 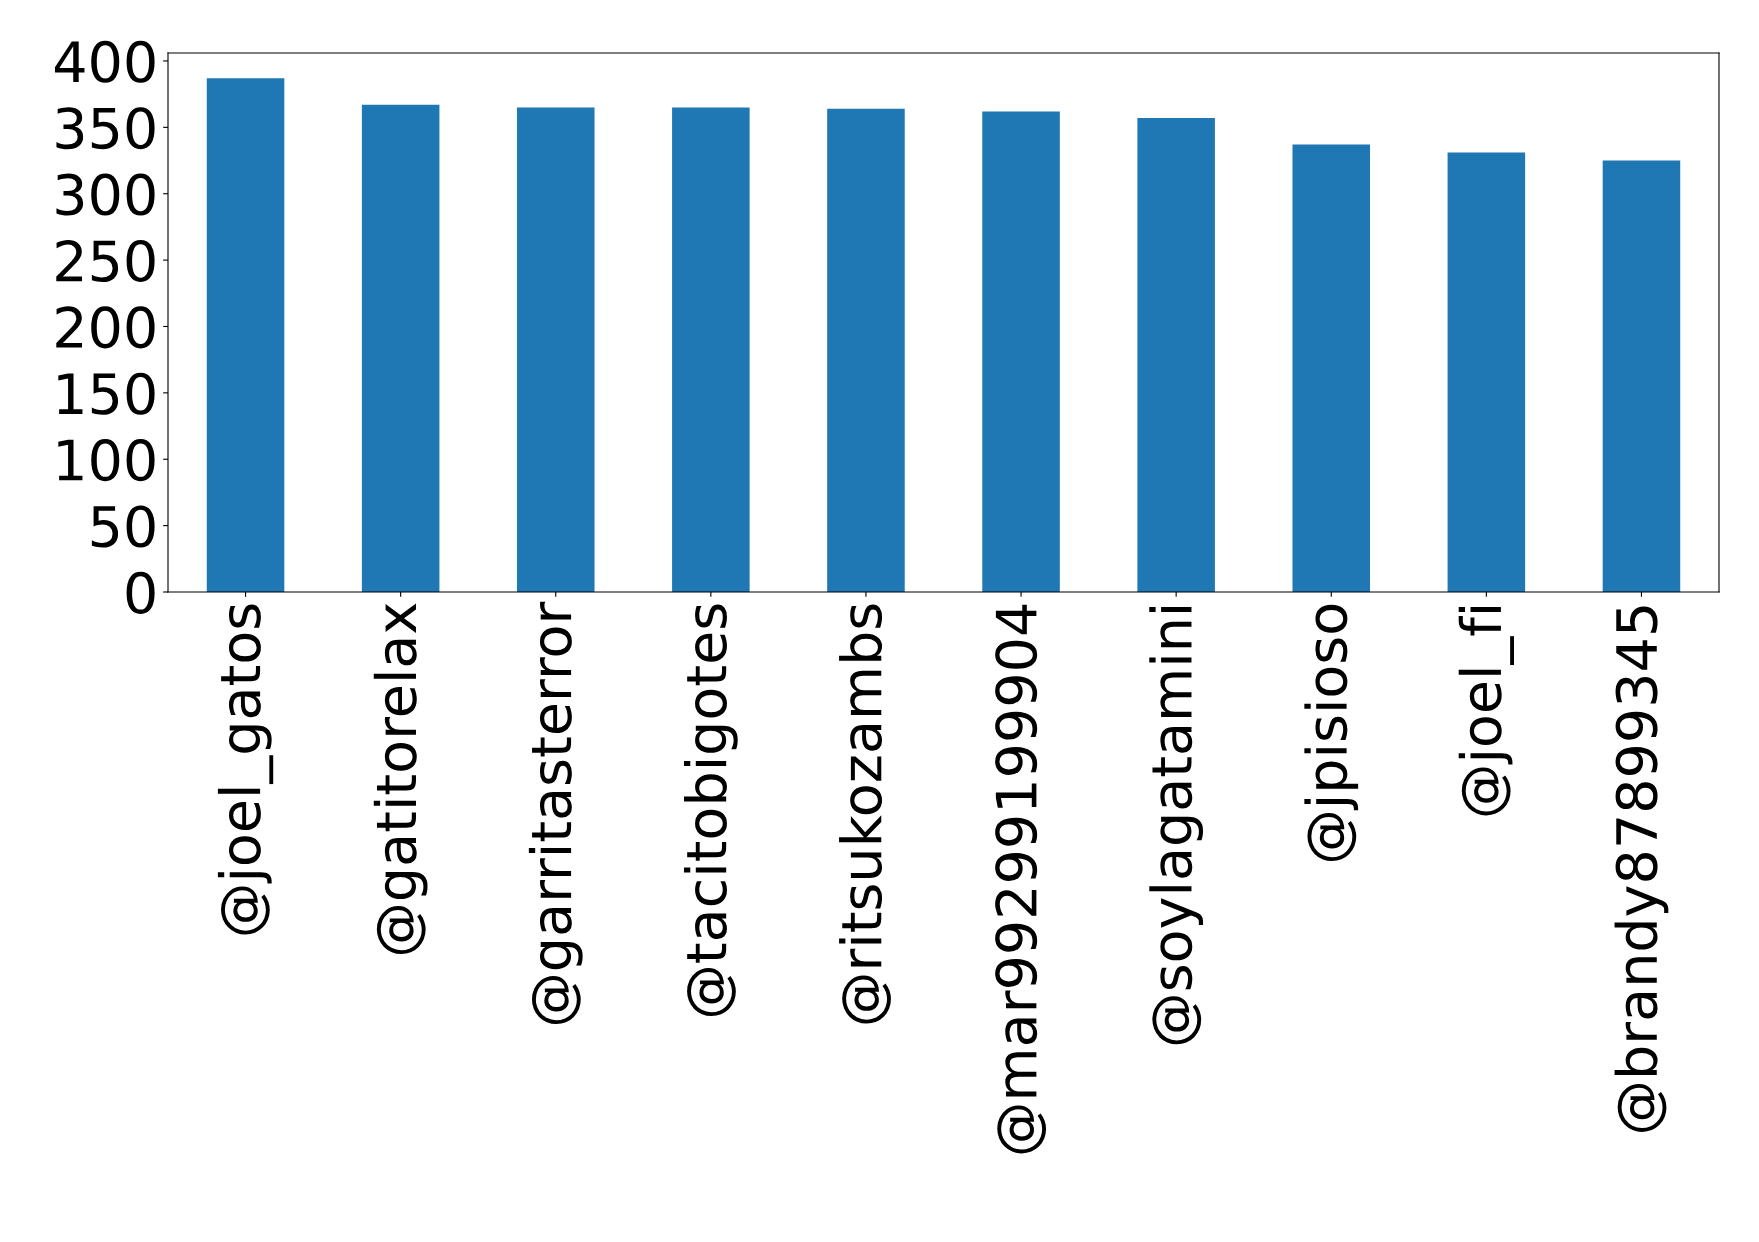 I want to click on x-tick-label: @garritasterror, so click(x=555, y=813).